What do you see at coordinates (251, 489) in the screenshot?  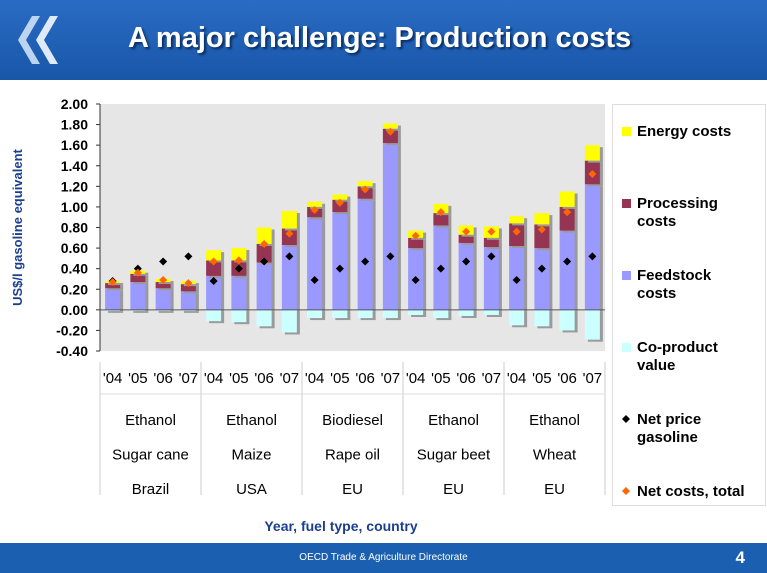 I see `group-label: USA` at bounding box center [251, 489].